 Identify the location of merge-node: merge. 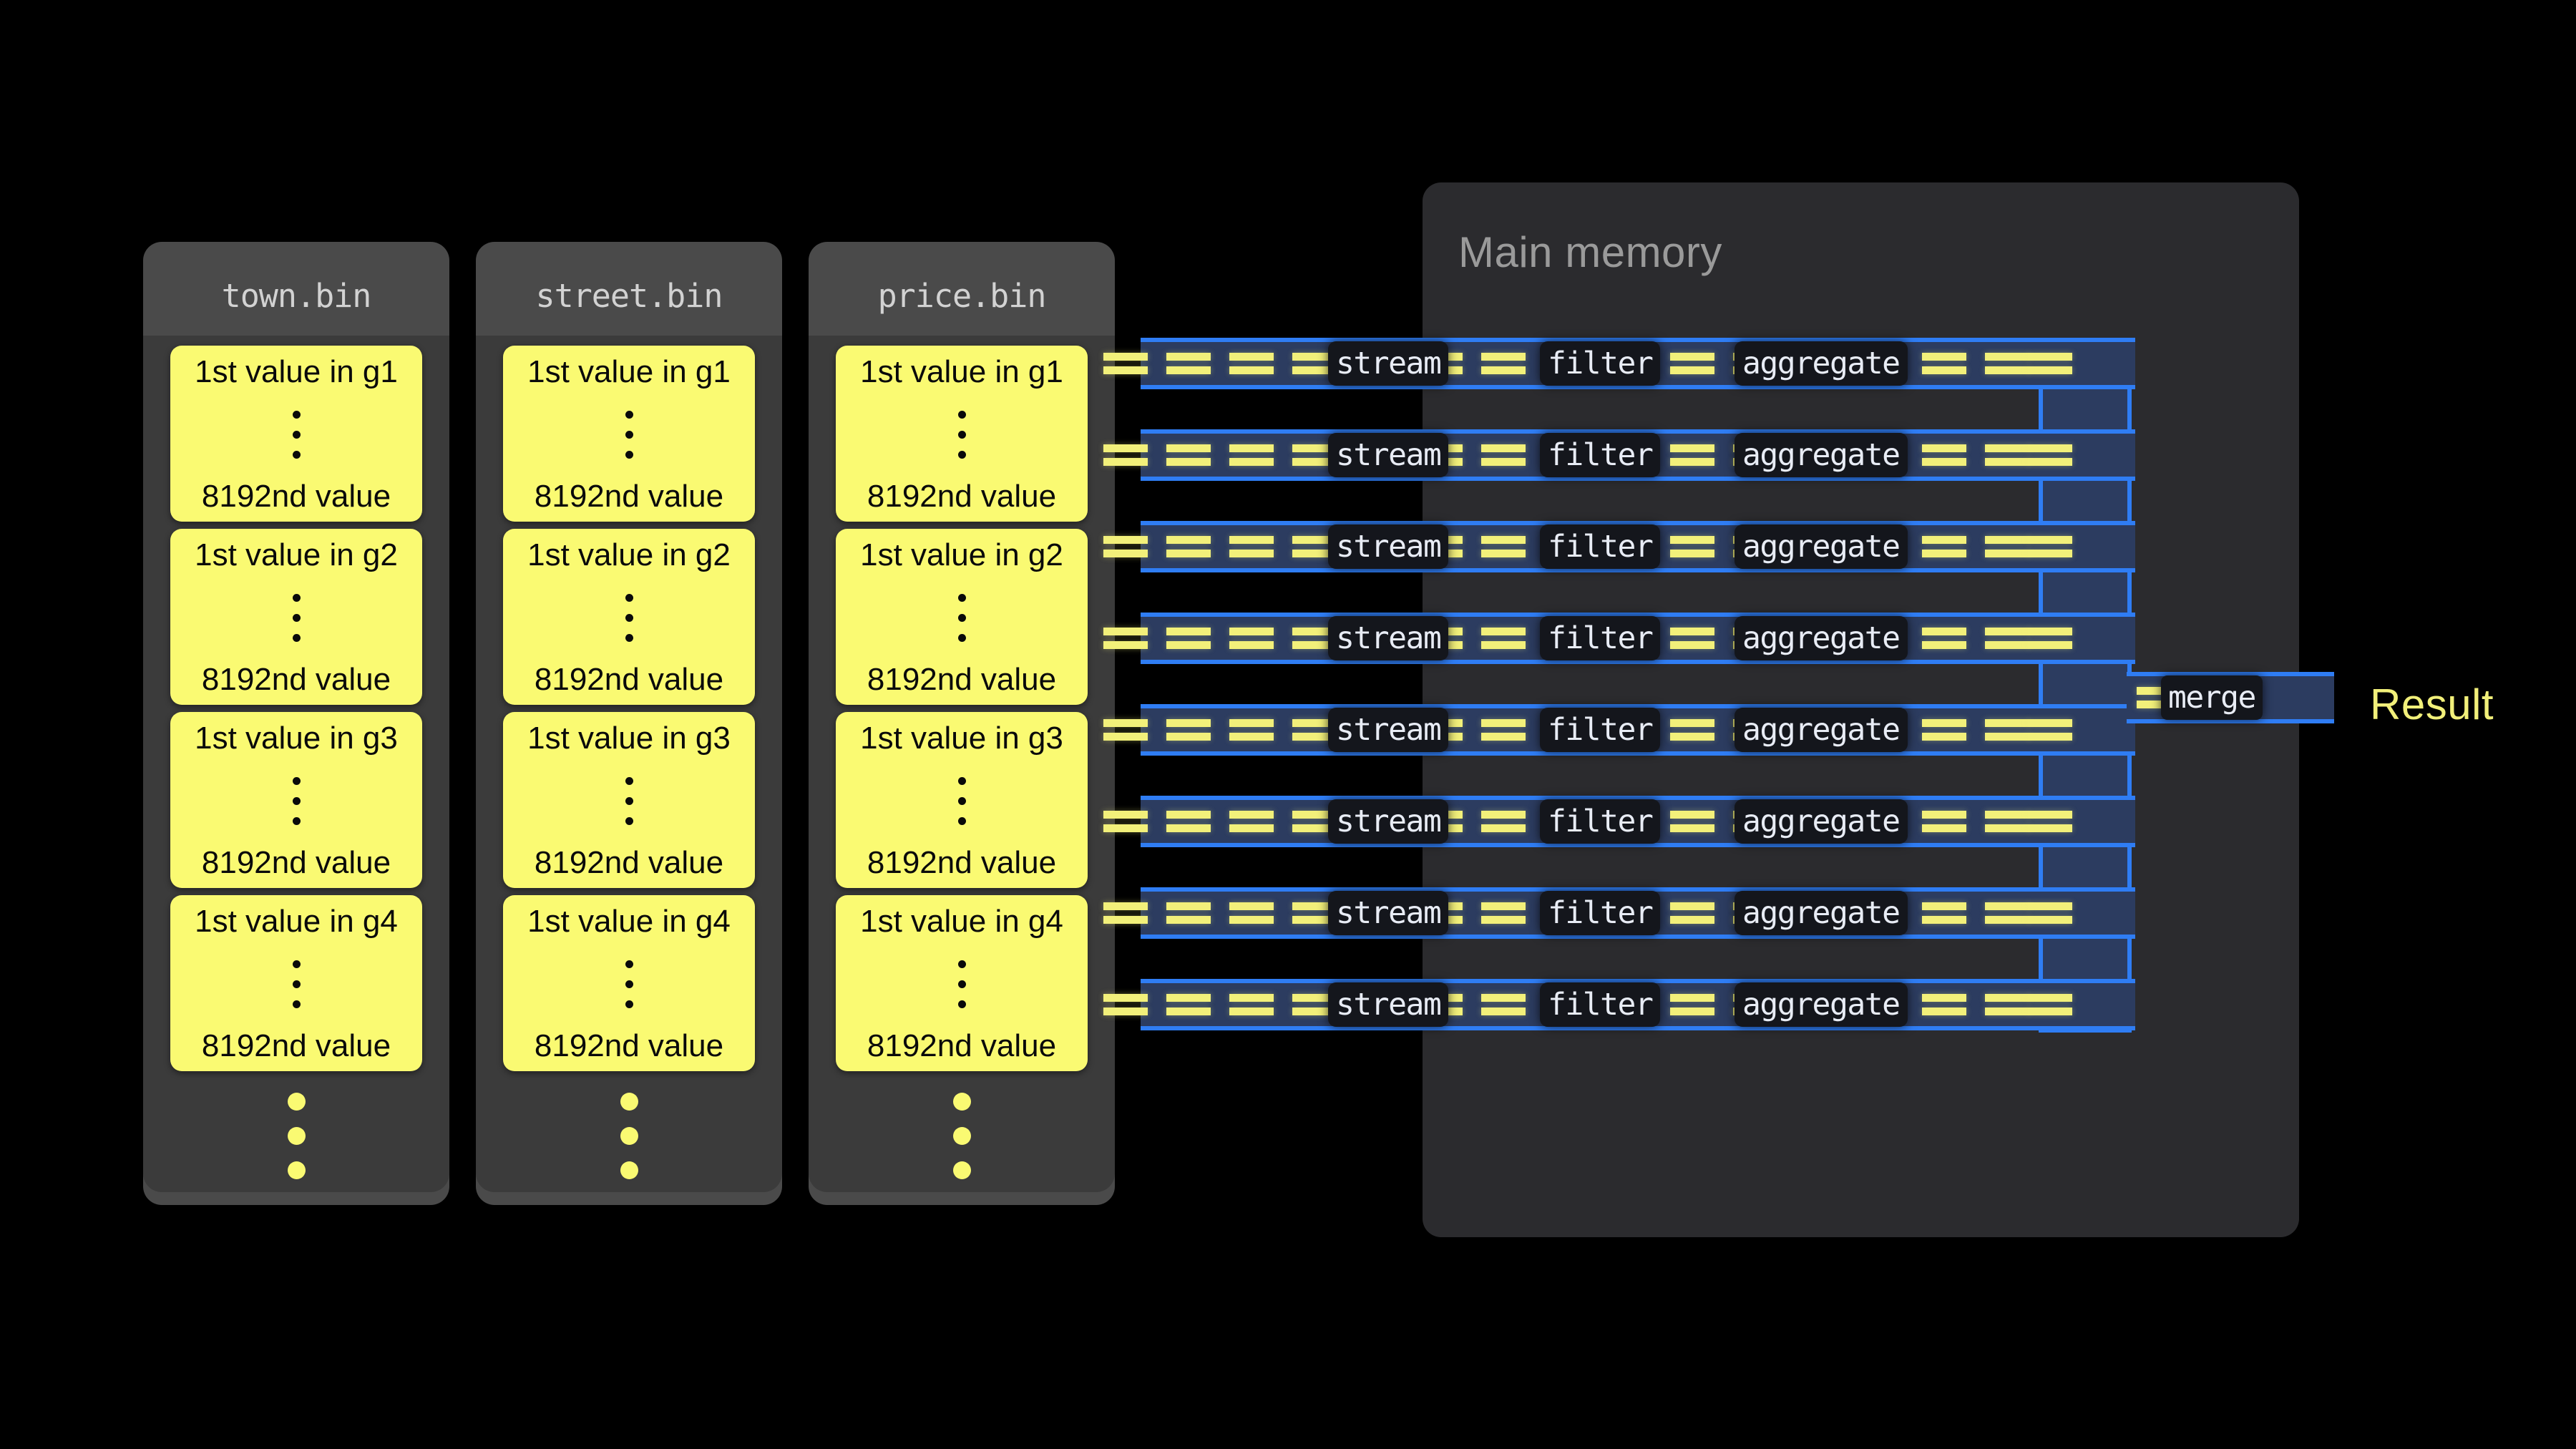
(2212, 697).